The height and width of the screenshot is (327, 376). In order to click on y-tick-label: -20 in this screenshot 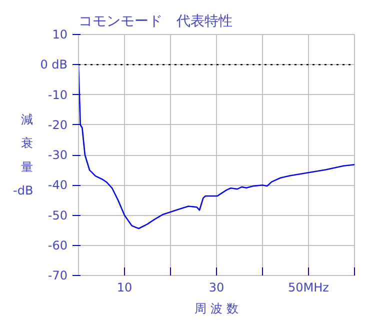, I will do `click(58, 125)`.